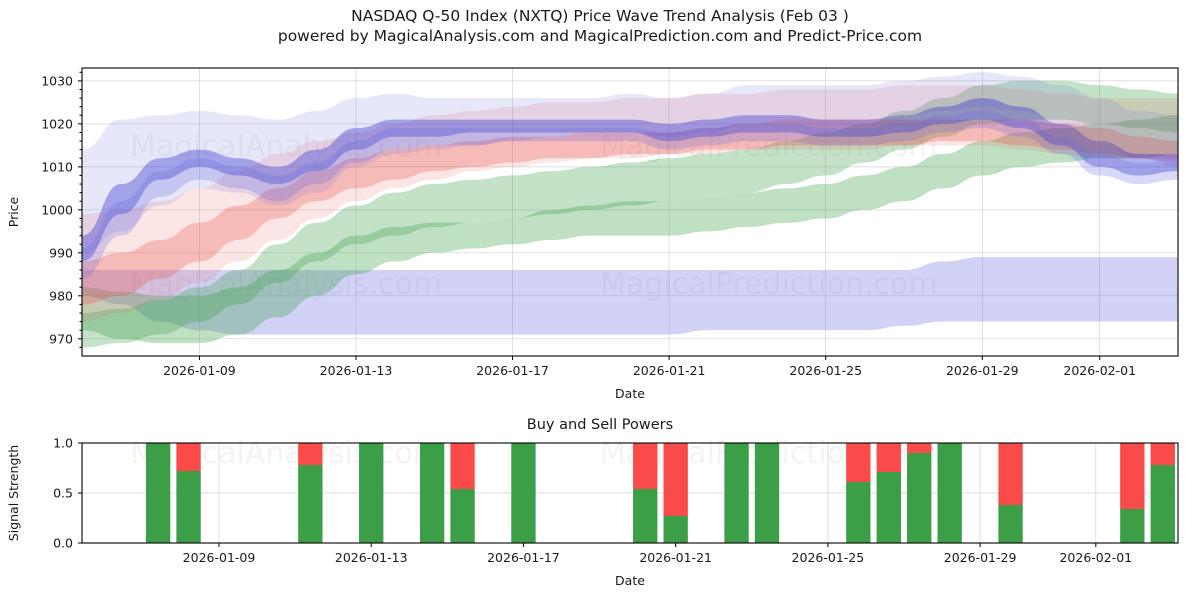 This screenshot has width=1200, height=600. What do you see at coordinates (57, 209) in the screenshot?
I see `y-tick-label: 1000` at bounding box center [57, 209].